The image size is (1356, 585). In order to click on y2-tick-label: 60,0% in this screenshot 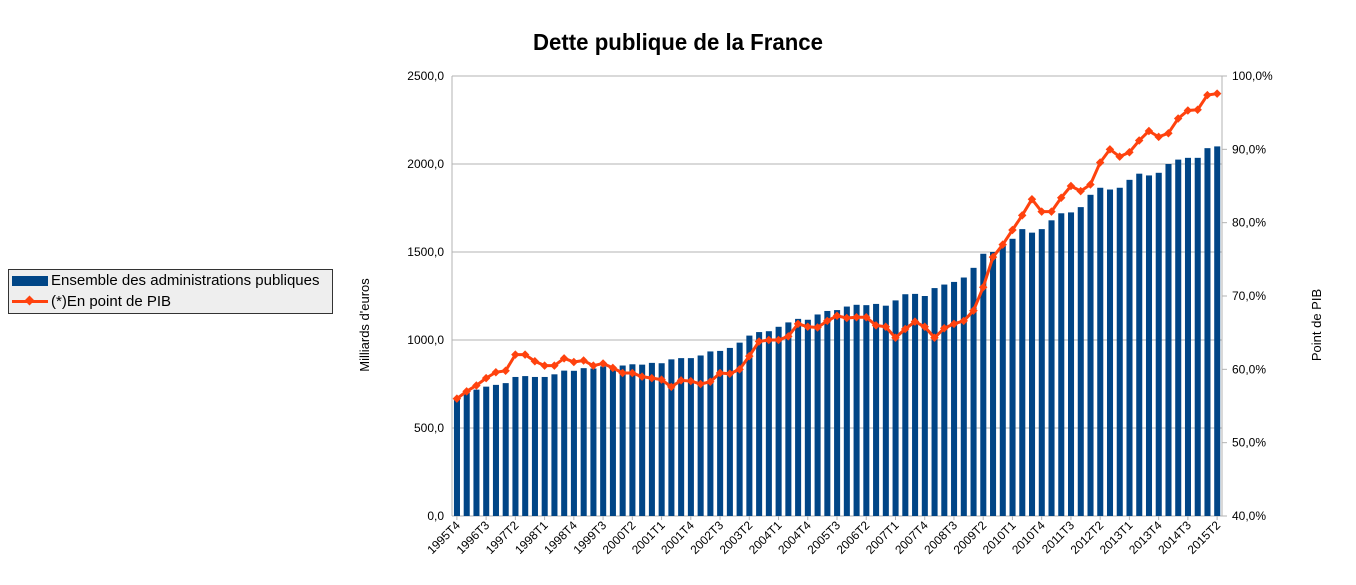, I will do `click(1249, 369)`.